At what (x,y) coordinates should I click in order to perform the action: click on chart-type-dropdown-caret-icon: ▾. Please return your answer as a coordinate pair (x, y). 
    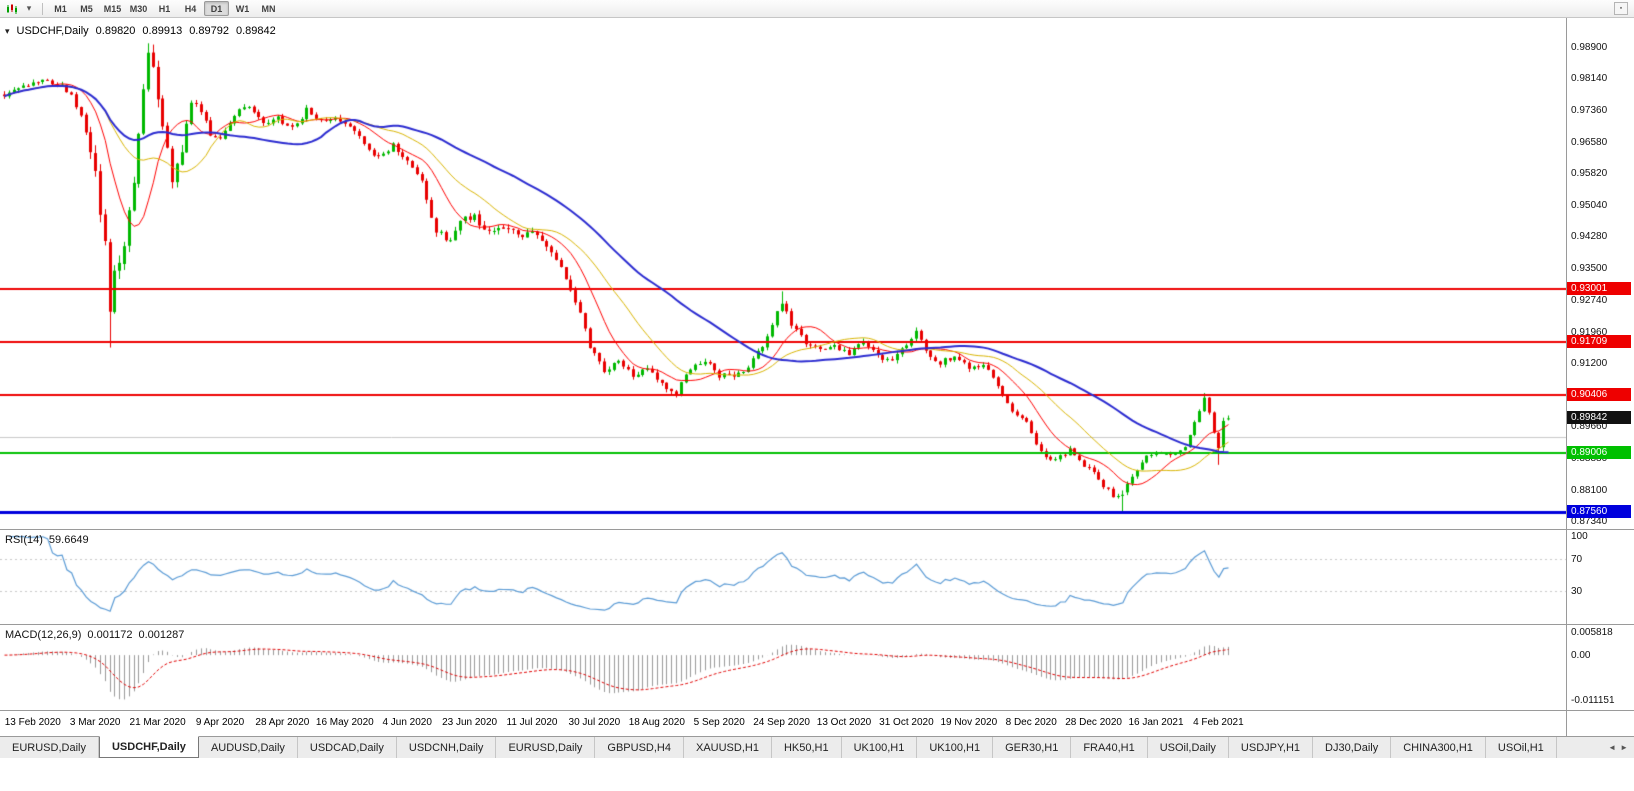
    Looking at the image, I should click on (29, 8).